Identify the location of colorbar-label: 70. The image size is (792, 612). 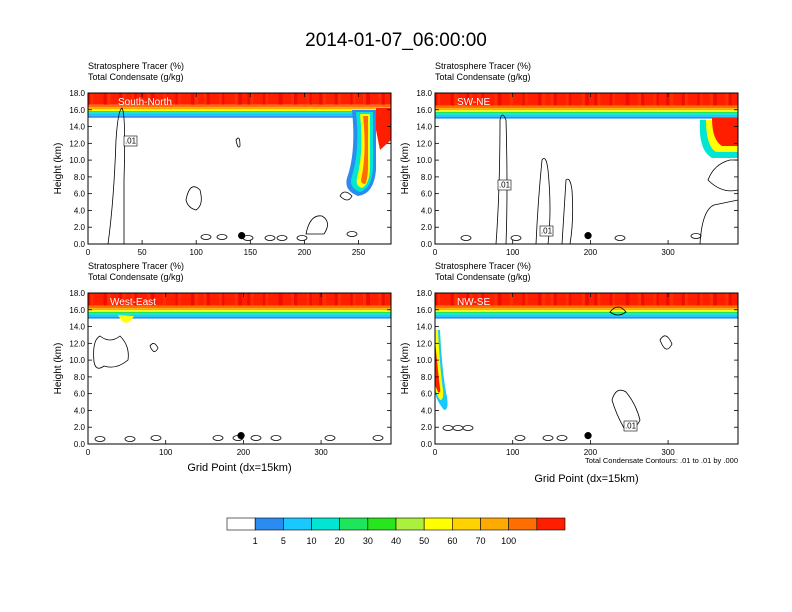
(480, 541).